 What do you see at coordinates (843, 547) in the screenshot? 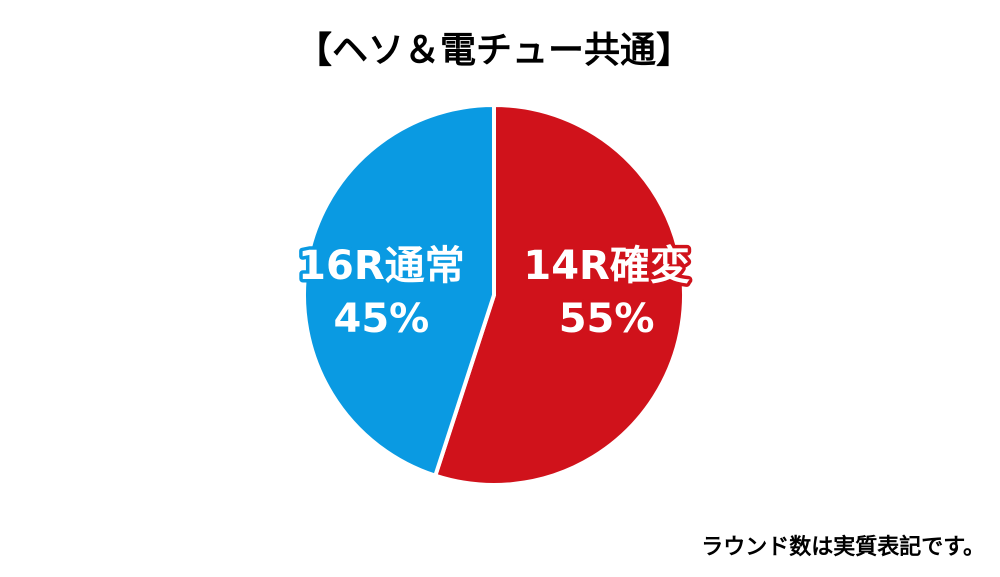
I see `footnote: ラウンド数は実質表記です。` at bounding box center [843, 547].